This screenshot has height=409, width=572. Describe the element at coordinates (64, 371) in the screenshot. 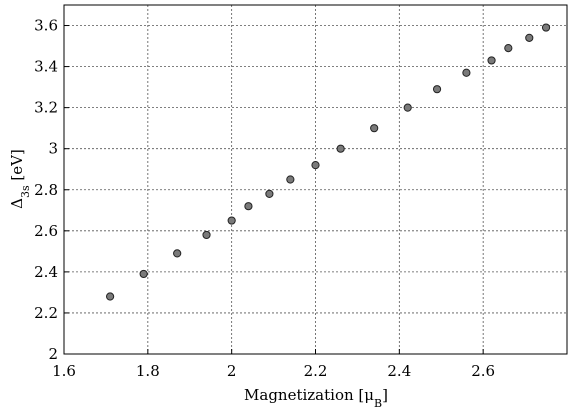

I see `x-tick-label: 1.6` at that location.